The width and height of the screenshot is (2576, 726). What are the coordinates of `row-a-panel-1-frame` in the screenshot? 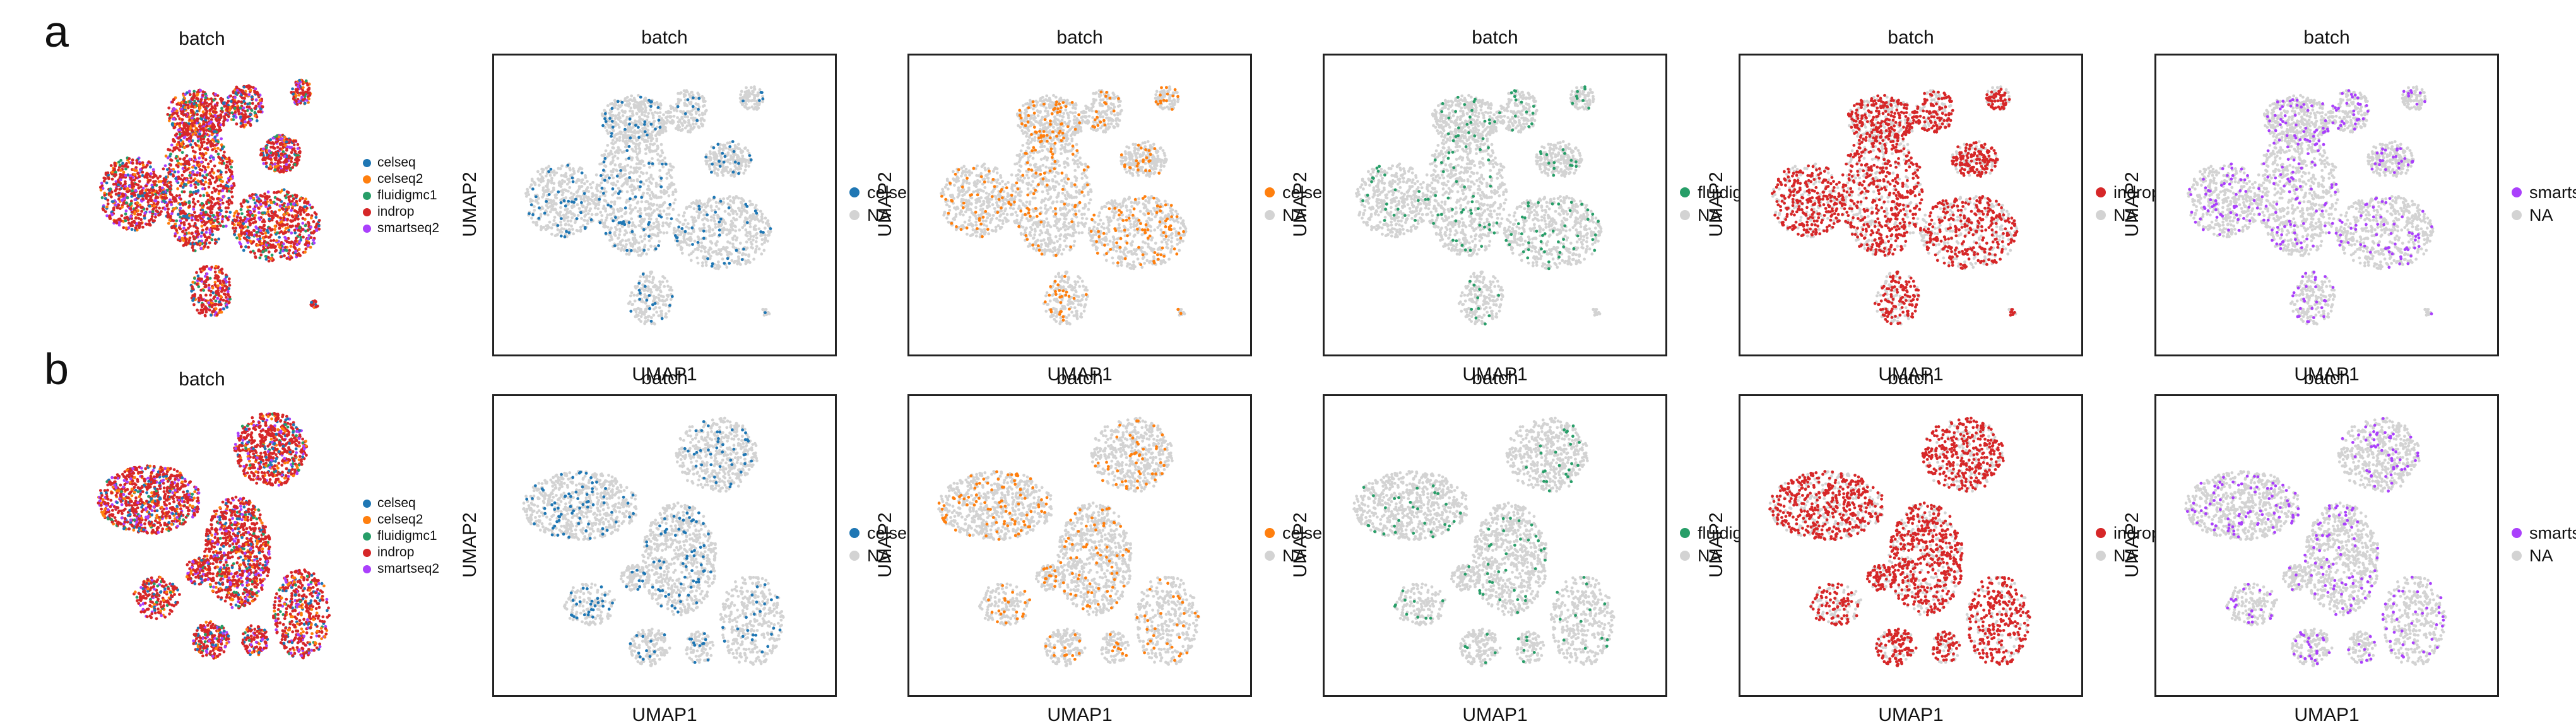 It's located at (664, 205).